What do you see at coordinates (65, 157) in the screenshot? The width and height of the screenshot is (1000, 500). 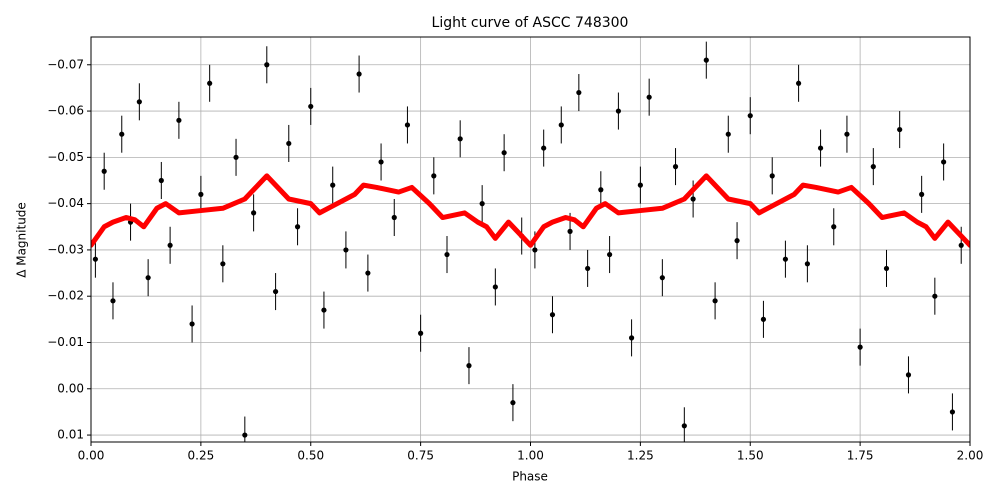 I see `y-tick-label: −0.05` at bounding box center [65, 157].